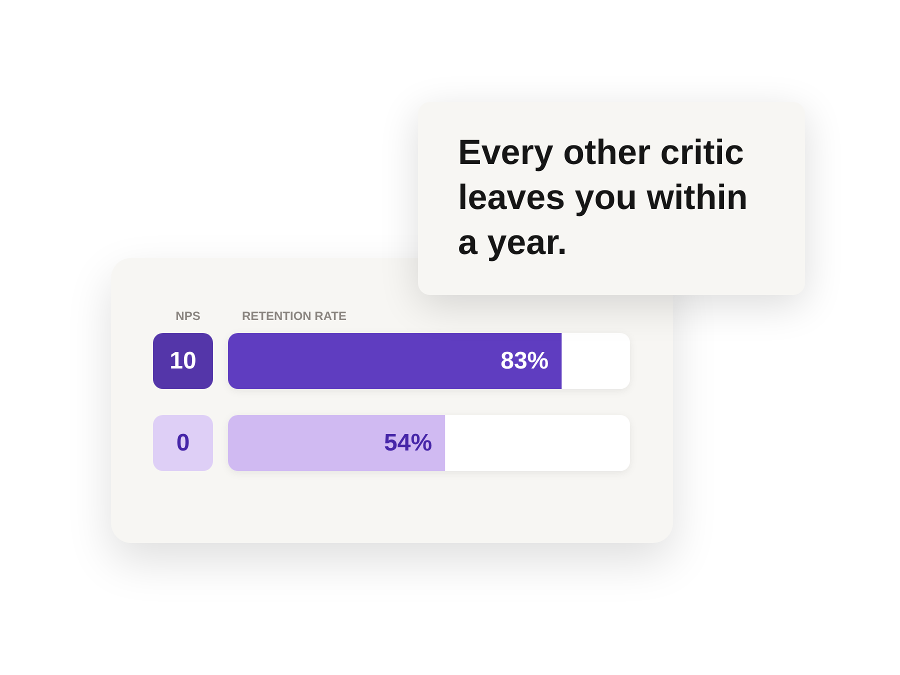  I want to click on card: Every other critic leaves you within a year., so click(611, 198).